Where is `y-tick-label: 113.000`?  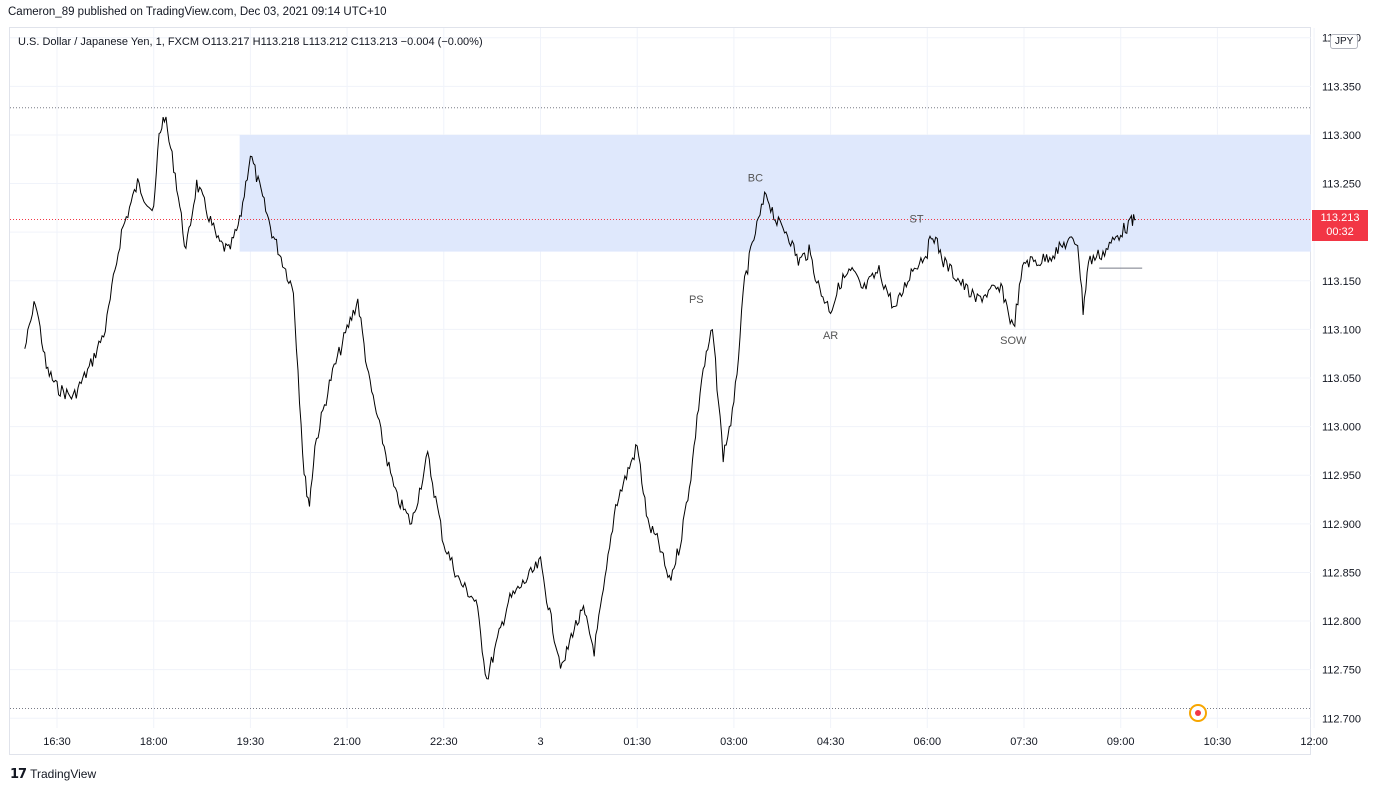
y-tick-label: 113.000 is located at coordinates (1341, 428).